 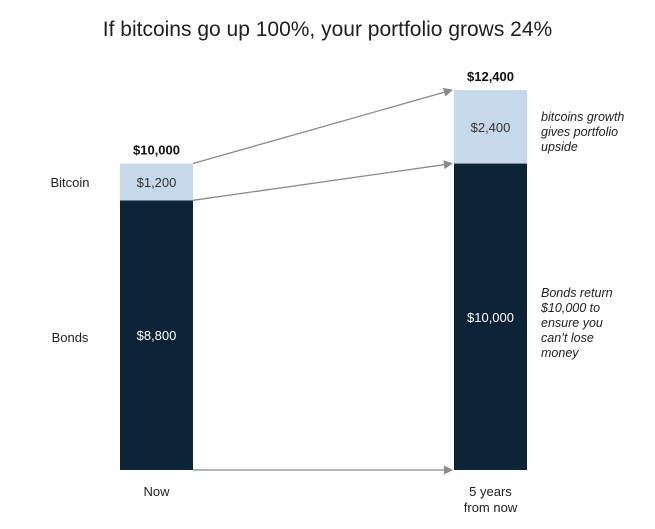 What do you see at coordinates (577, 293) in the screenshot?
I see `annotation-line: Bonds return` at bounding box center [577, 293].